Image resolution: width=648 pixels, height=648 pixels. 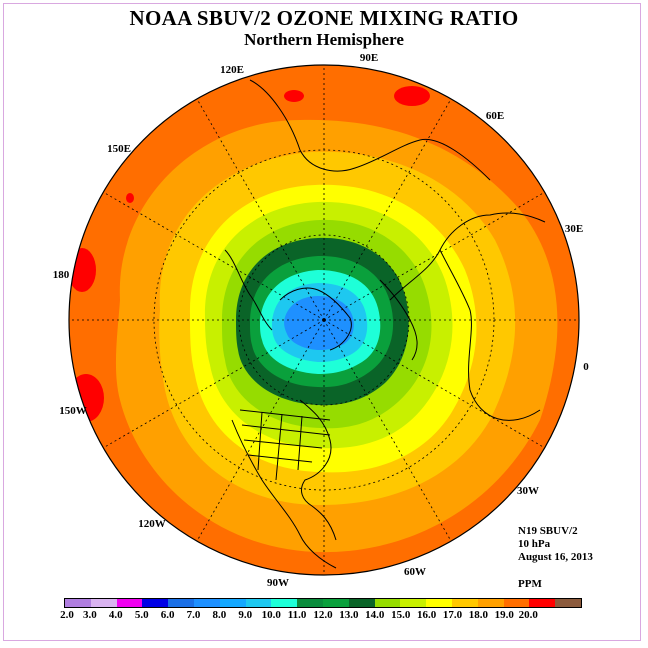 I want to click on info-block: N19 SBUV/2 10 hPa August 16, 2013 PPM, so click(x=555, y=558).